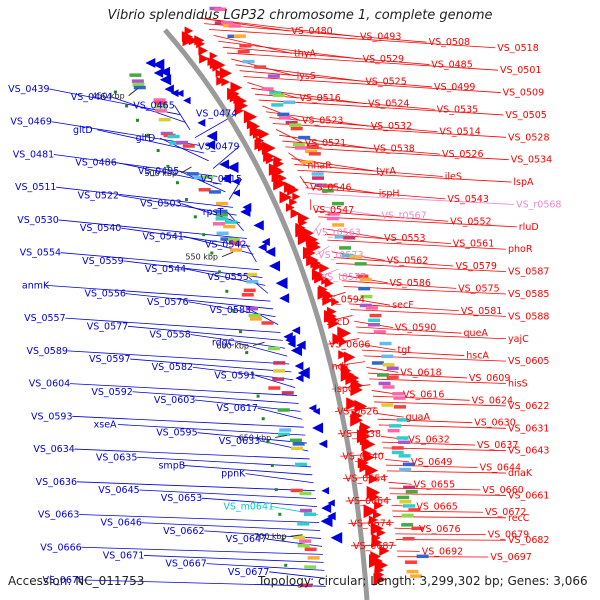  What do you see at coordinates (83, 130) in the screenshot?
I see `gene-label: gltD` at bounding box center [83, 130].